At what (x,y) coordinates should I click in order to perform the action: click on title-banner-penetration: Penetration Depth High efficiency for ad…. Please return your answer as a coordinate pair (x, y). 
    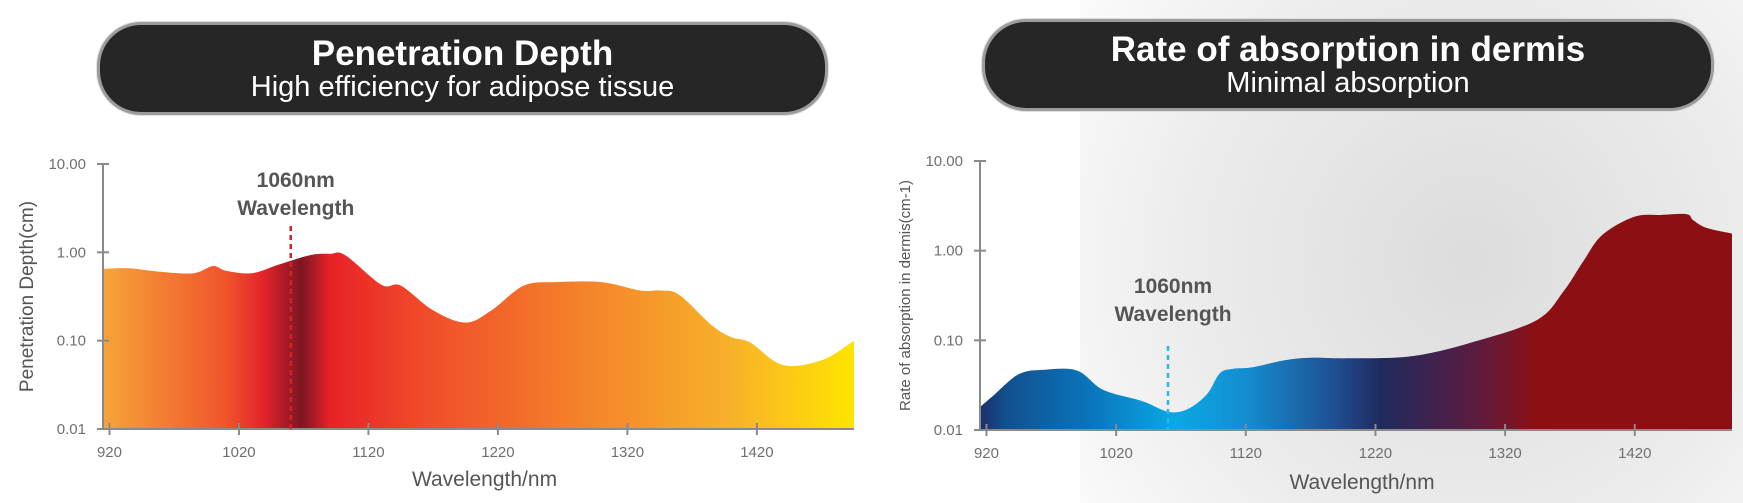
    Looking at the image, I should click on (462, 68).